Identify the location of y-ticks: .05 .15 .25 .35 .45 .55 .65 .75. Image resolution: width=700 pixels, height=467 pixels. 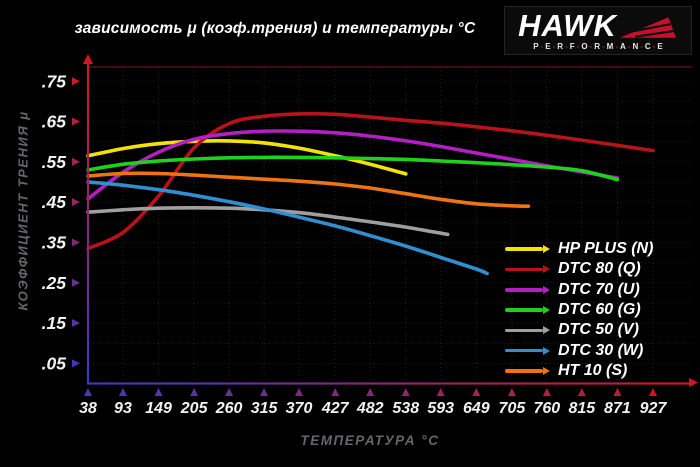
(61, 222).